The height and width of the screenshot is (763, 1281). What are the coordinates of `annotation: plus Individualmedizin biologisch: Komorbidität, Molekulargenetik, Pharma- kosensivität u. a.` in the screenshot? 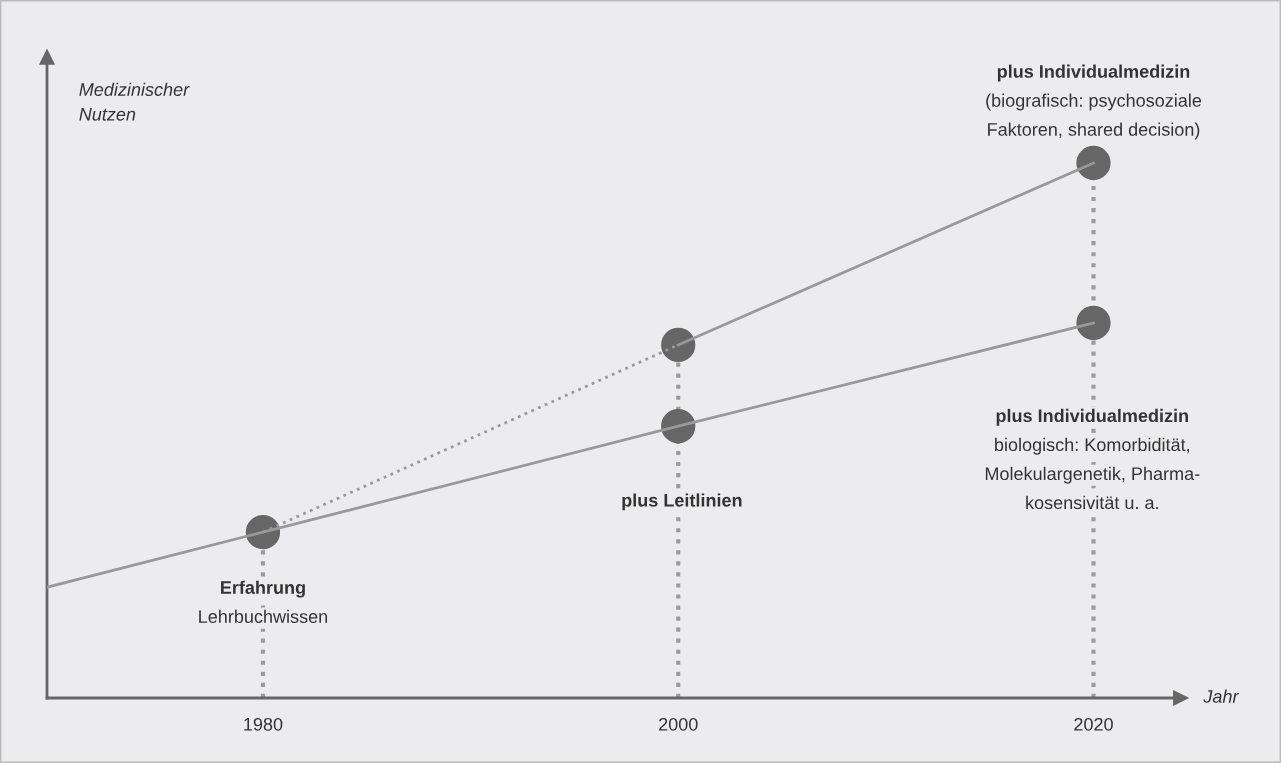 It's located at (1092, 459).